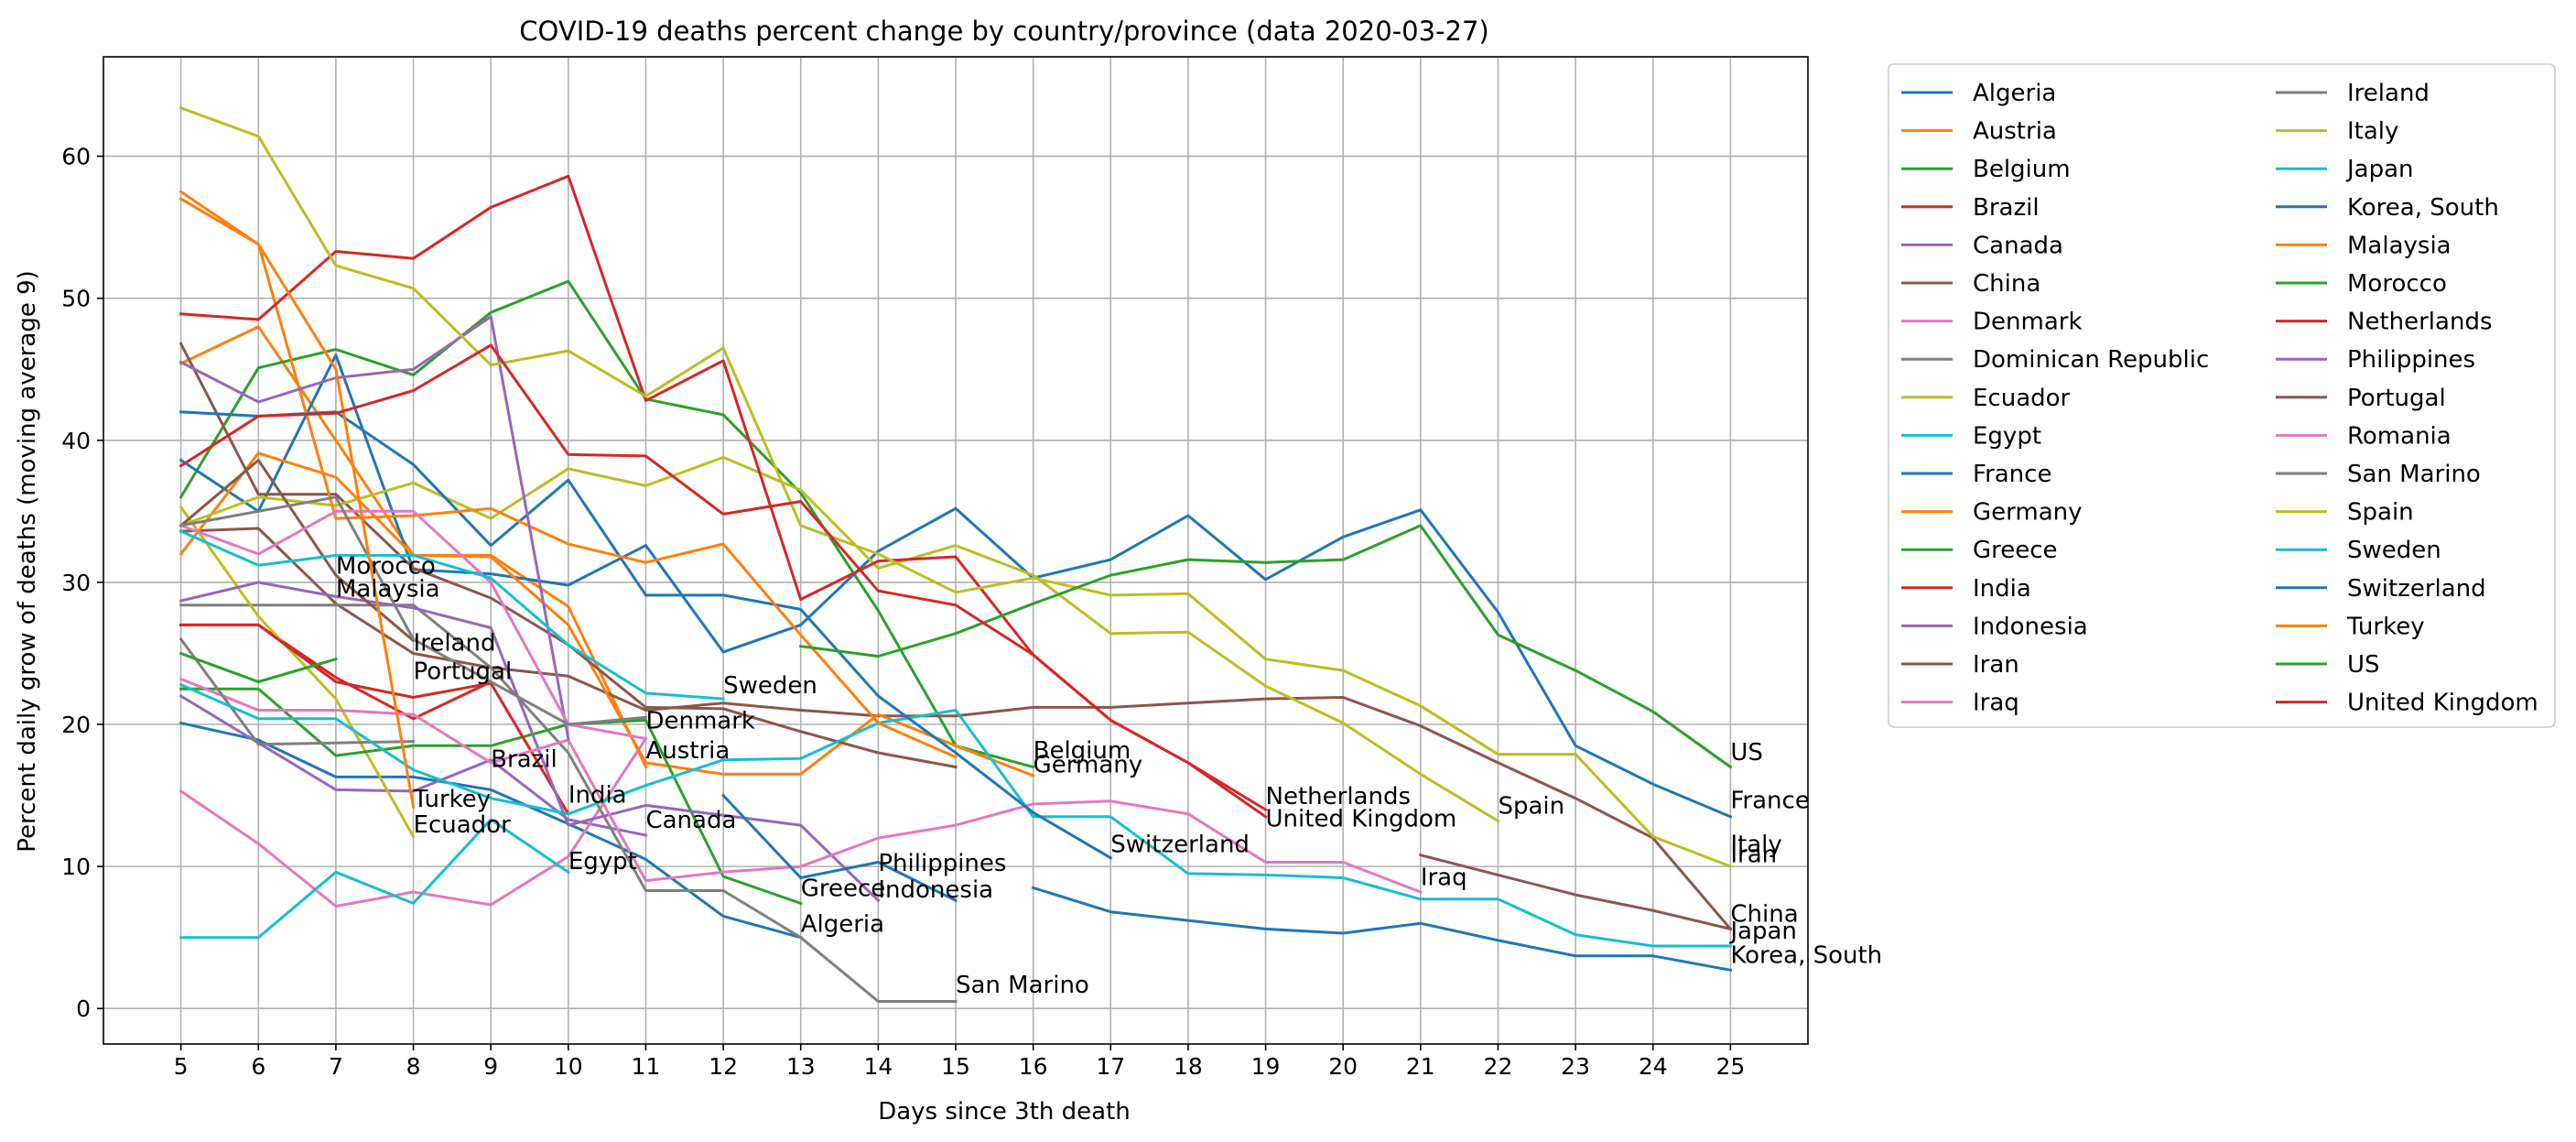 The image size is (2576, 1142). I want to click on x-tick-label: 23, so click(1576, 1066).